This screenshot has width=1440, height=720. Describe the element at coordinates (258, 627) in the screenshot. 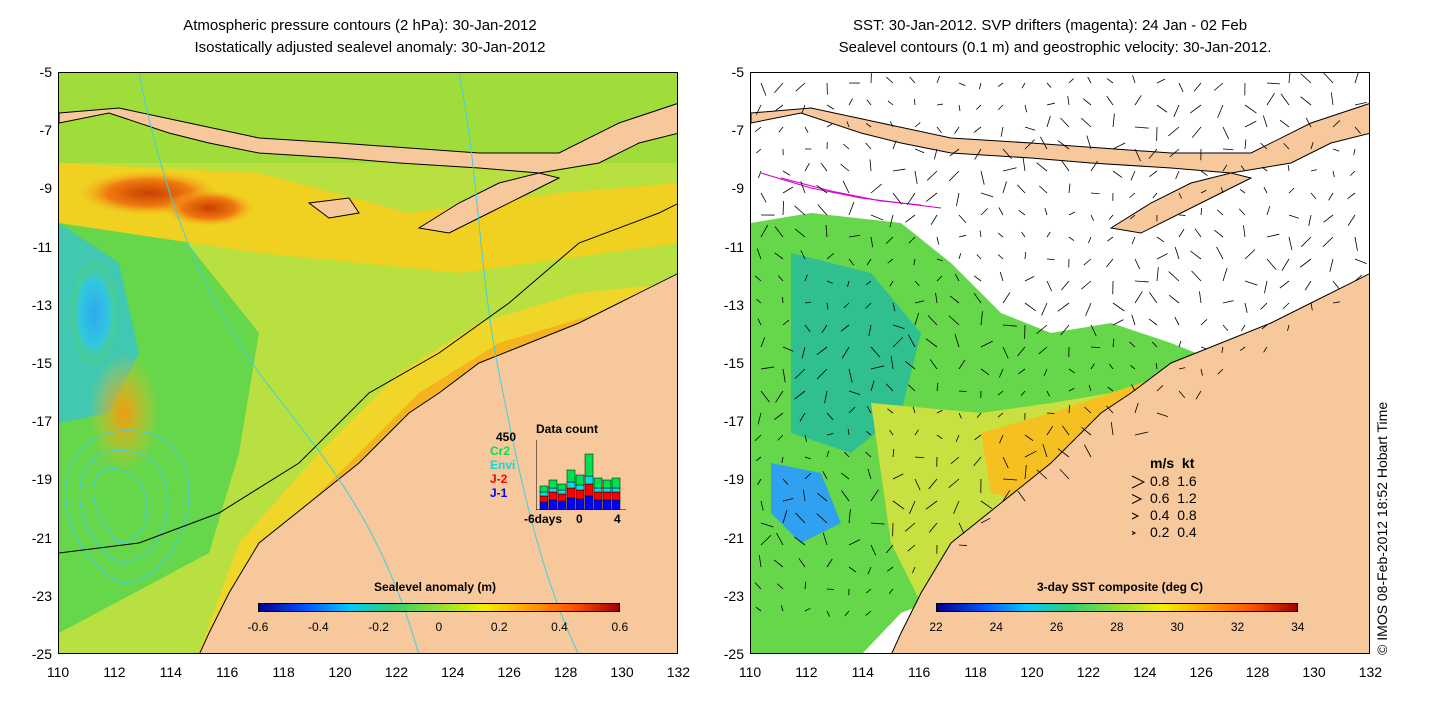

I see `colorbar-tick-label: -0.6` at that location.